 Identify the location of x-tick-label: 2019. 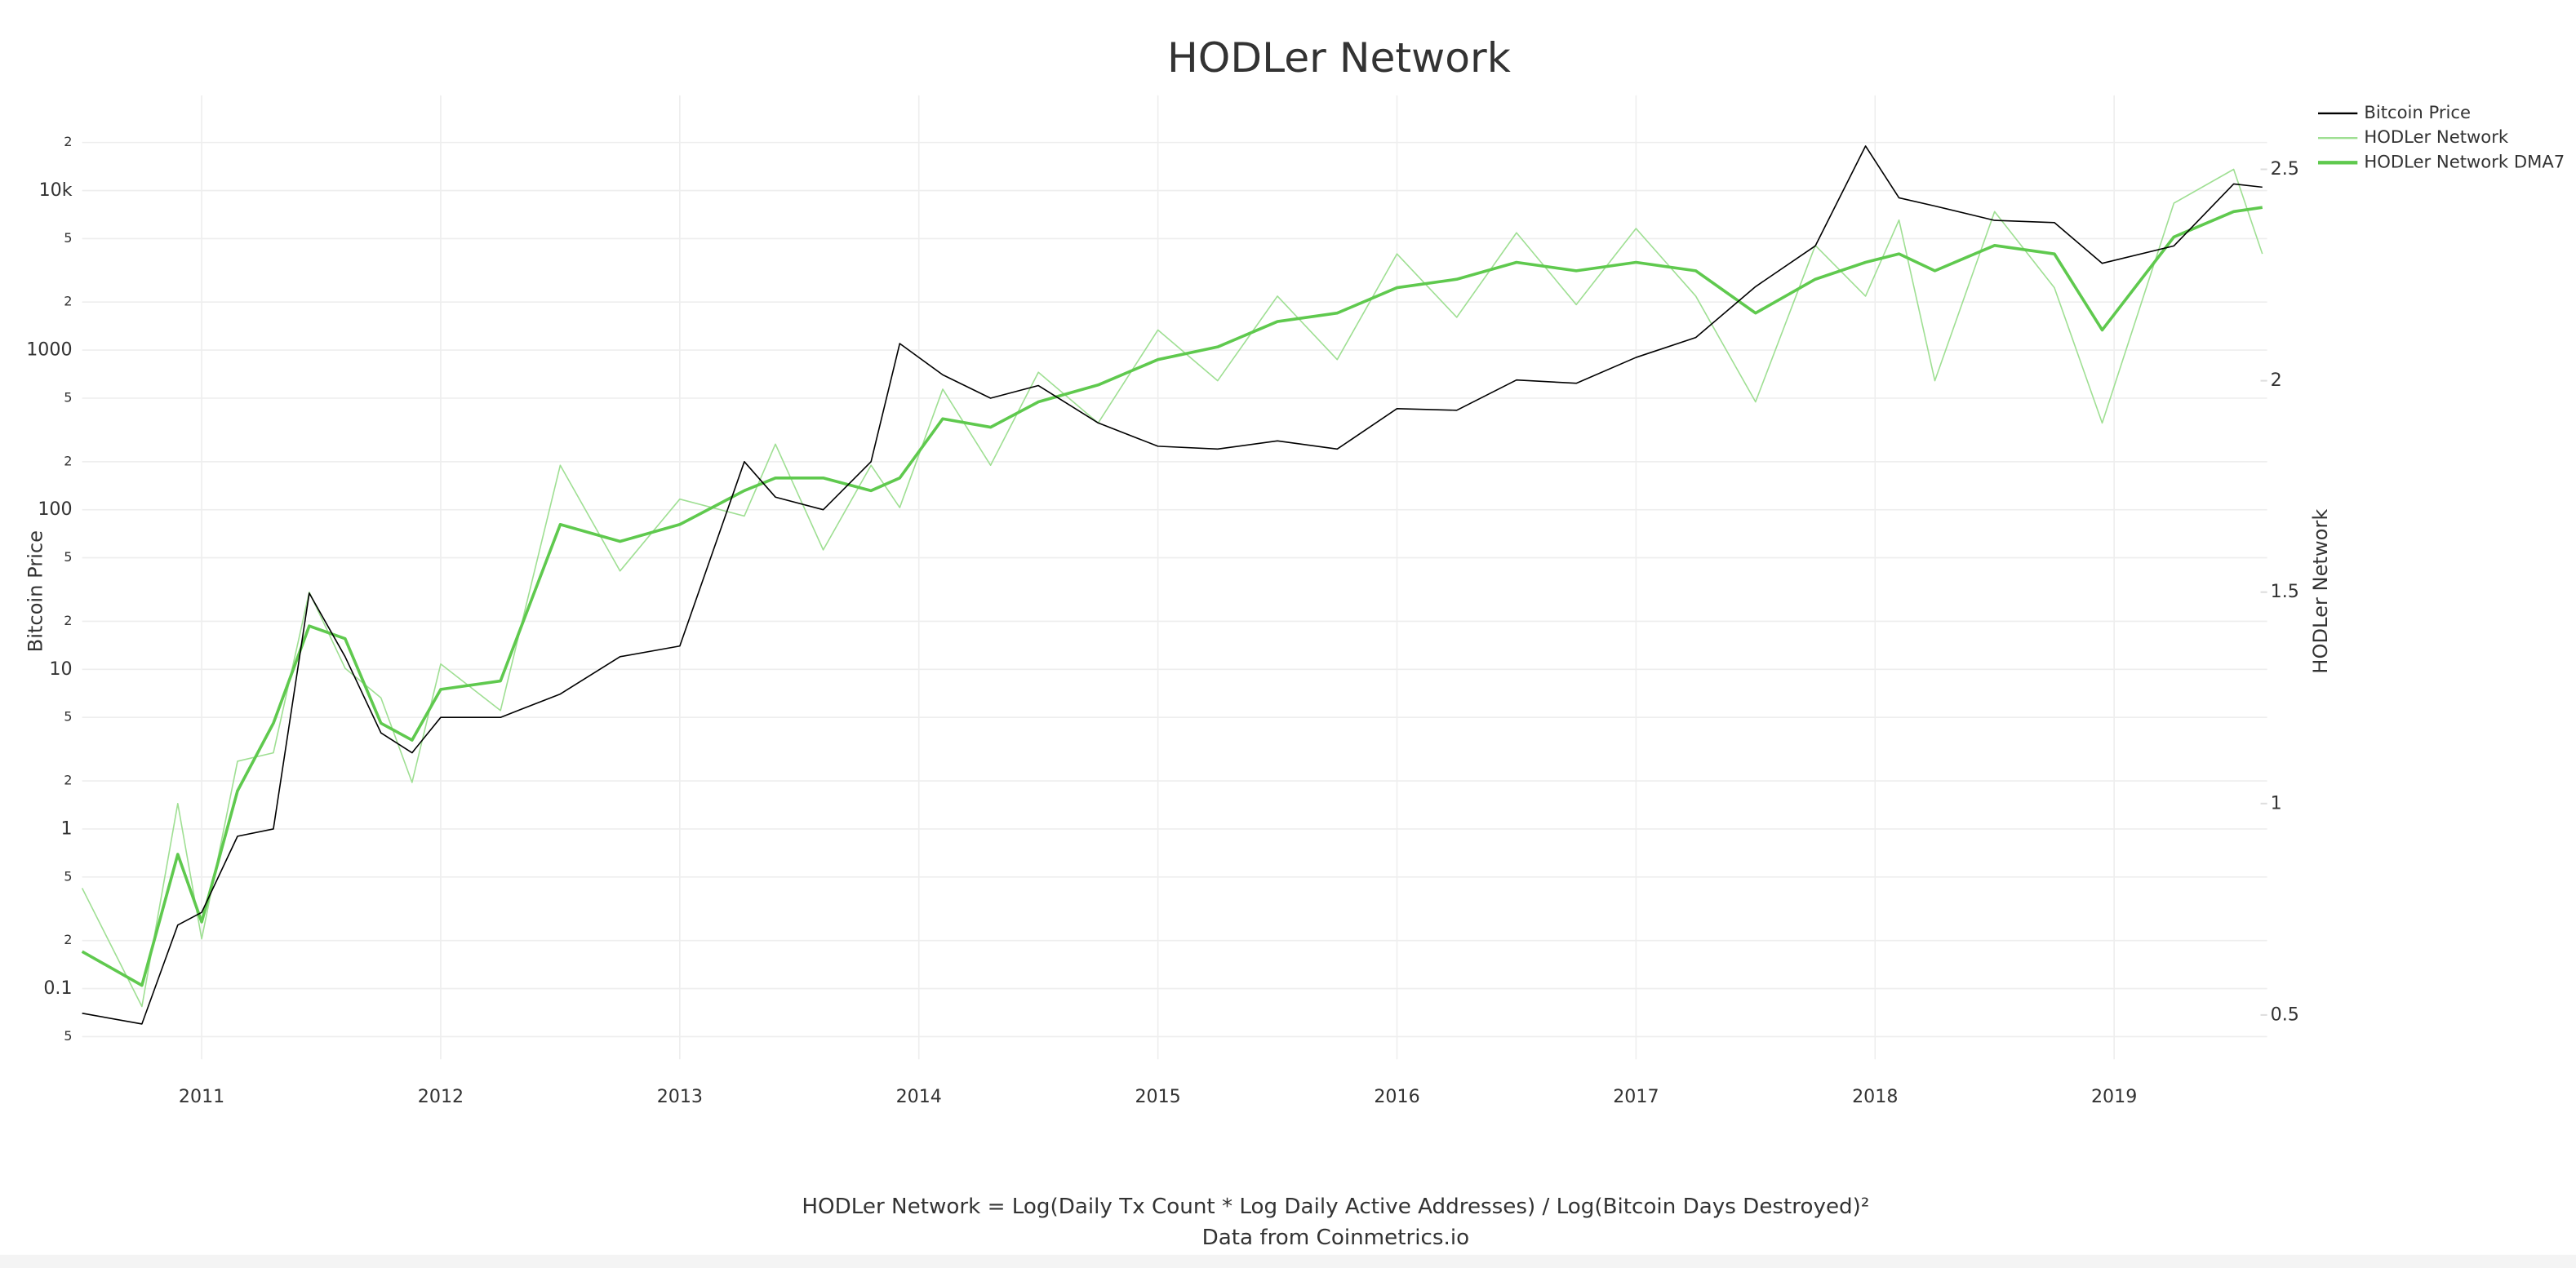
(2114, 1096).